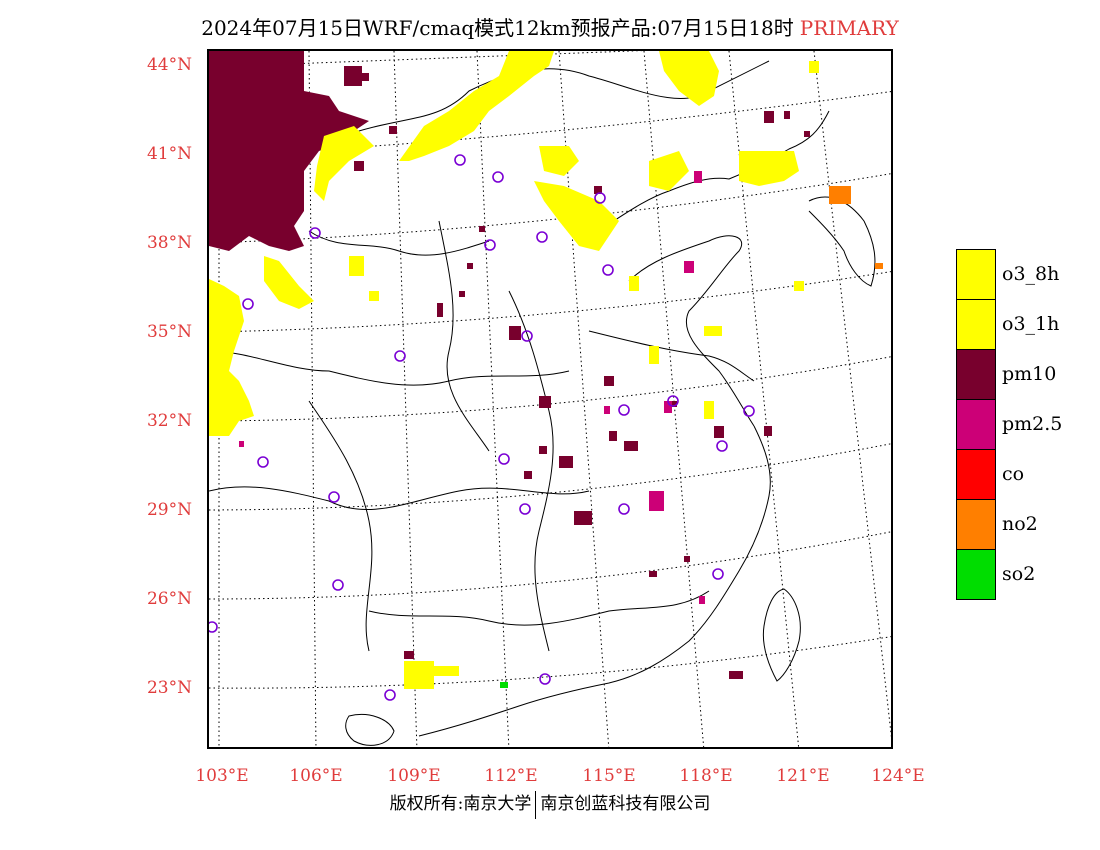 This screenshot has width=1100, height=850. What do you see at coordinates (169, 688) in the screenshot?
I see `lat-label-23: 23°N` at bounding box center [169, 688].